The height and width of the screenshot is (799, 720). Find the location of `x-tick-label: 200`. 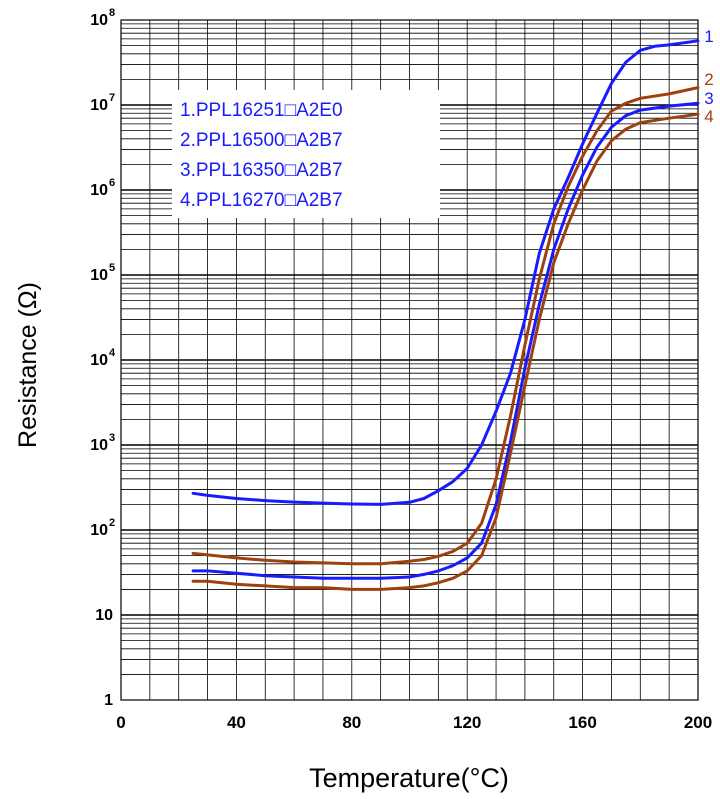

x-tick-label: 200 is located at coordinates (698, 722).